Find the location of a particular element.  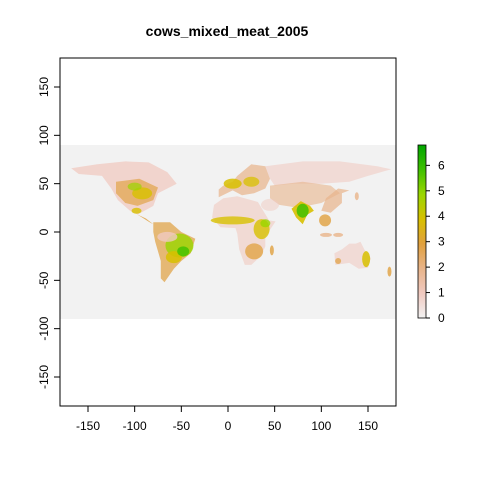

se-asia is located at coordinates (325, 220).